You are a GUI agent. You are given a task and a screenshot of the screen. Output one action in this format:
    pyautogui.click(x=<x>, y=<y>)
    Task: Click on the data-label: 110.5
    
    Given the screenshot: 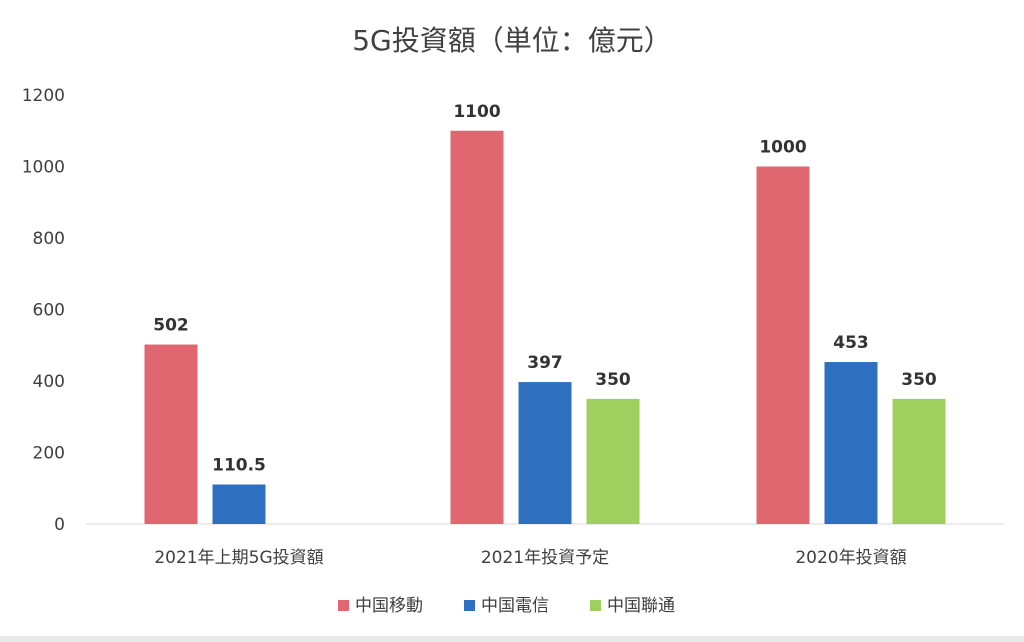 What is the action you would take?
    pyautogui.click(x=239, y=465)
    